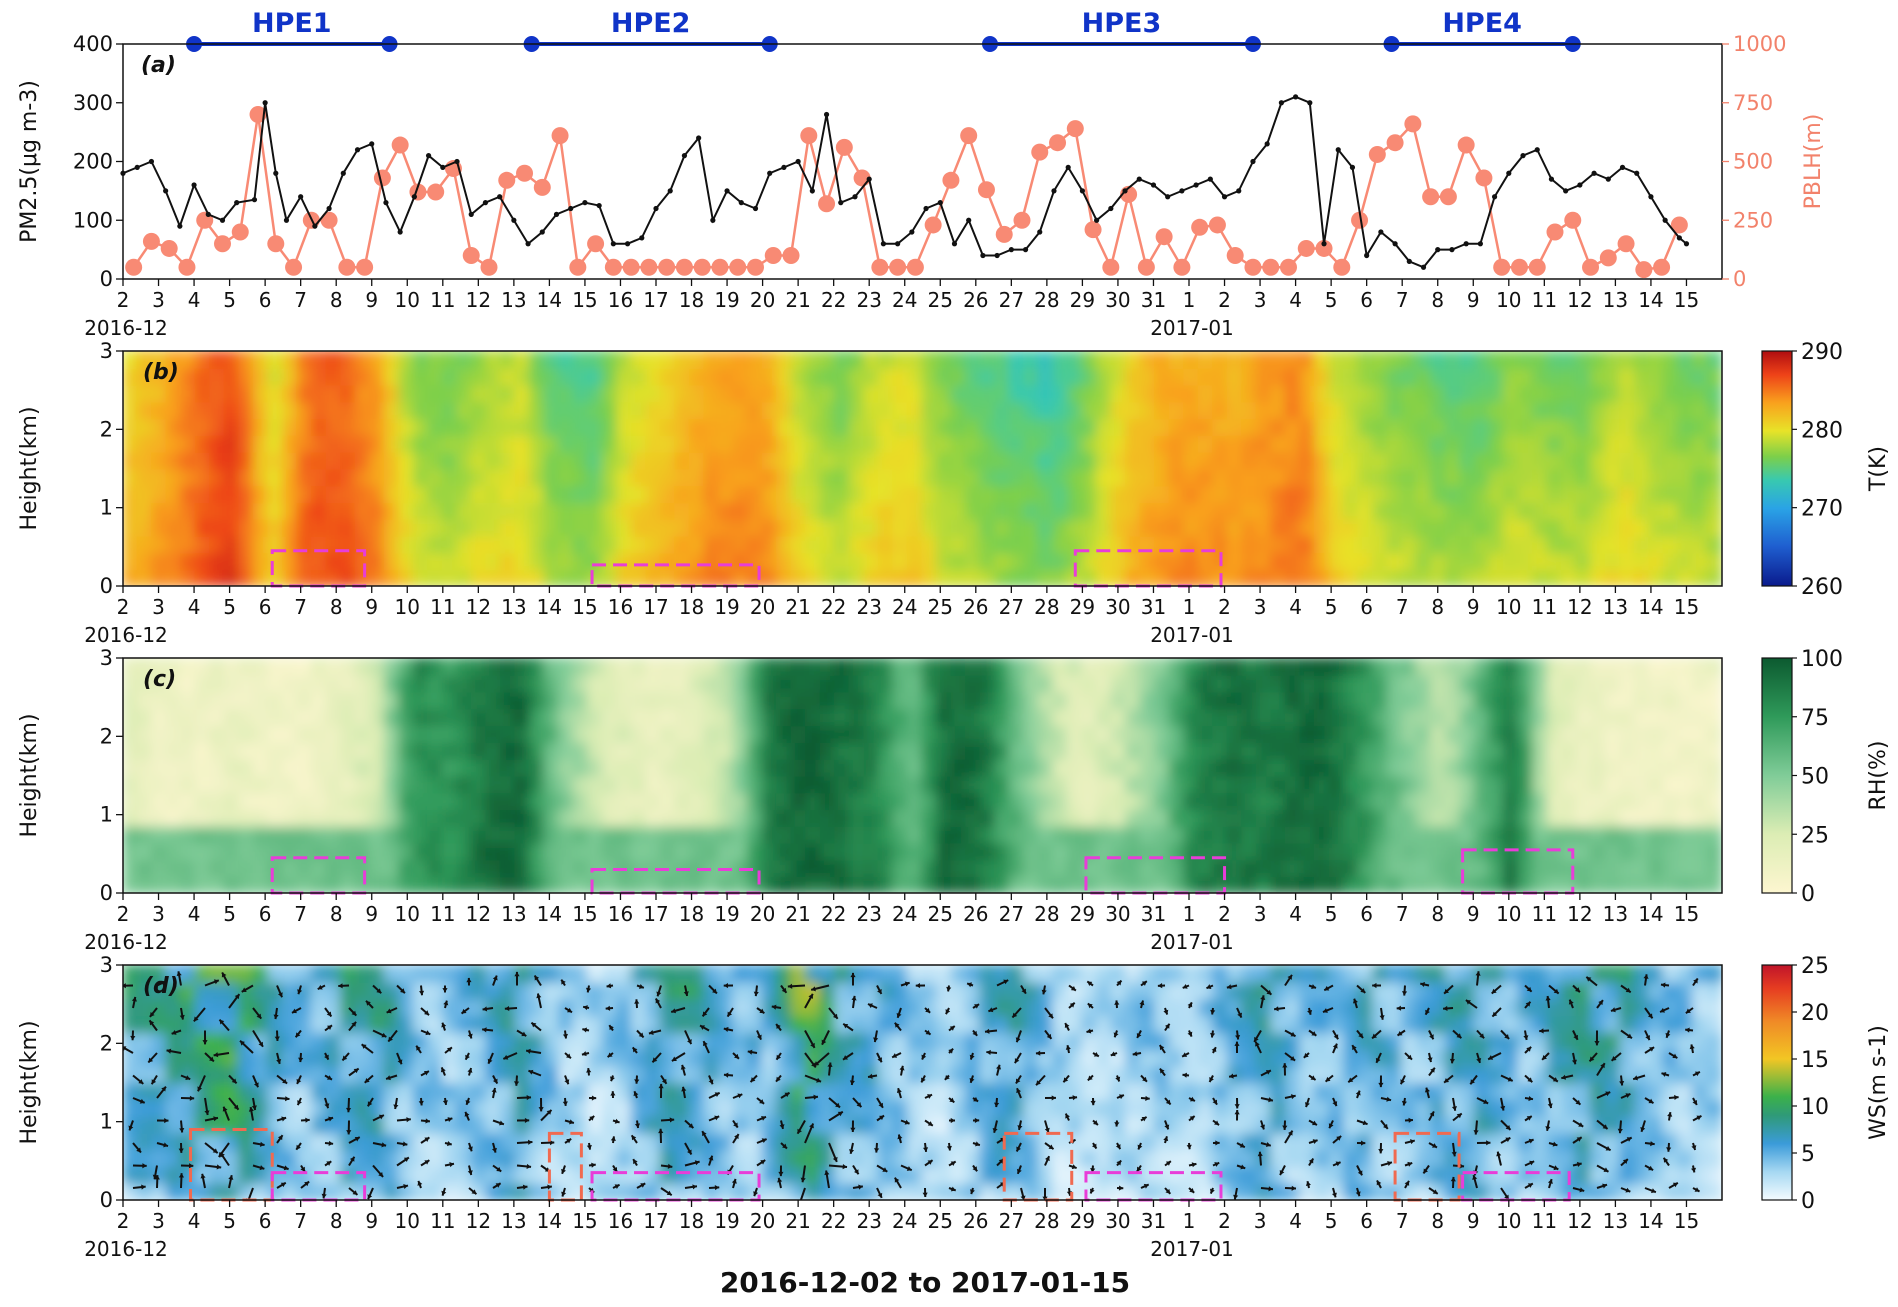 This screenshot has height=1307, width=1898. I want to click on panel-a-ytick-label-right: 250, so click(1753, 220).